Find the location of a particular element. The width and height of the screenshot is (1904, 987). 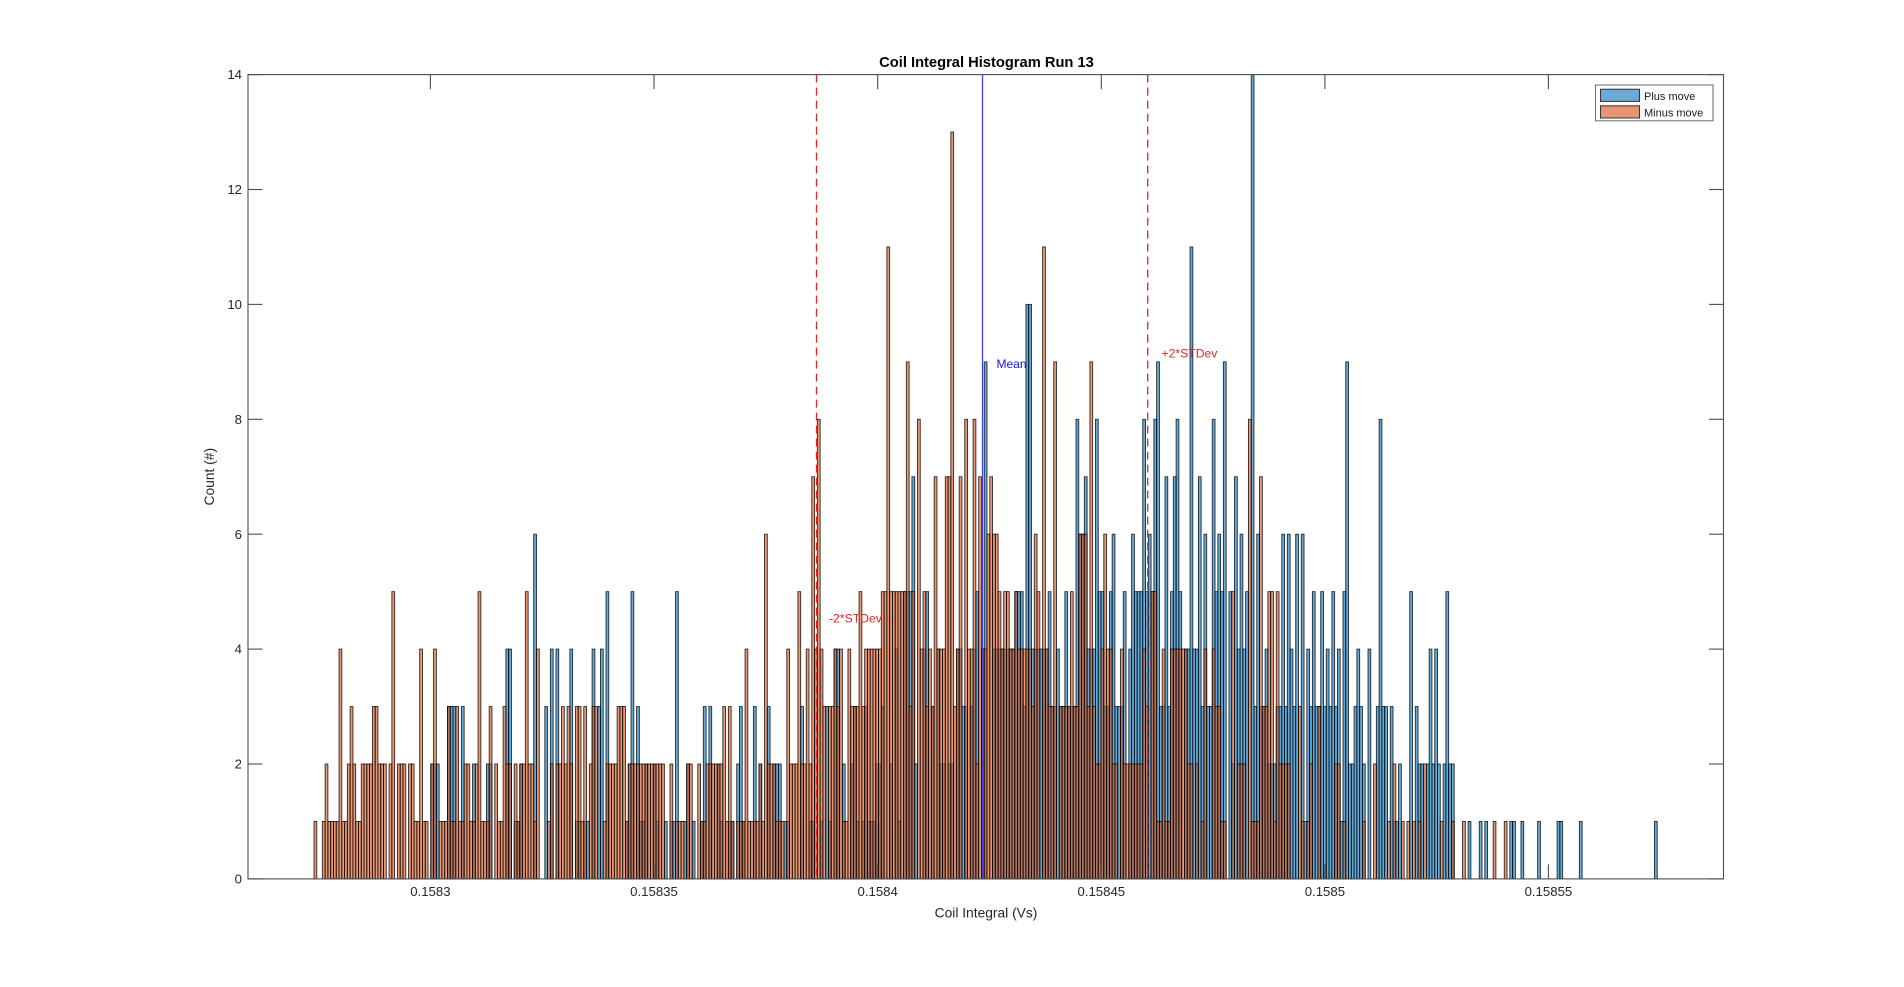

svg-text: Coil Integral Histogram Run 13 is located at coordinates (986, 63).